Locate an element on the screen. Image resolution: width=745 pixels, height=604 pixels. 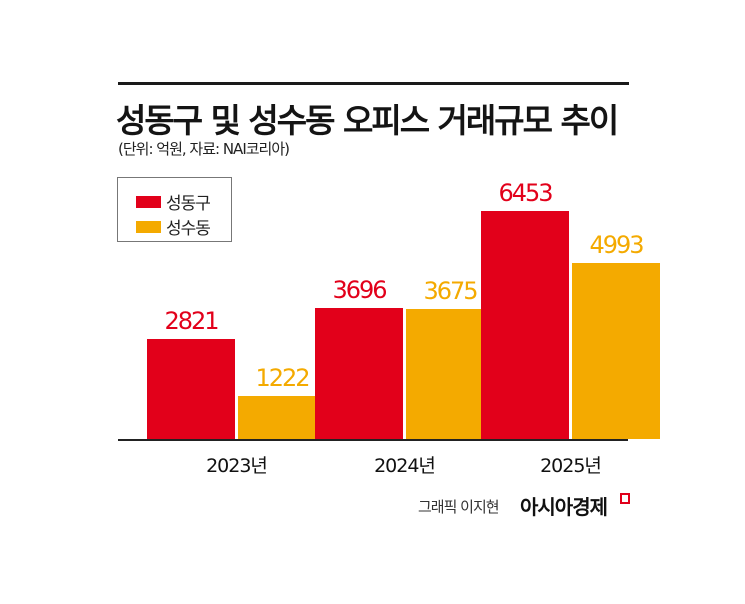
brand-logo: 아시아경제 is located at coordinates (564, 507).